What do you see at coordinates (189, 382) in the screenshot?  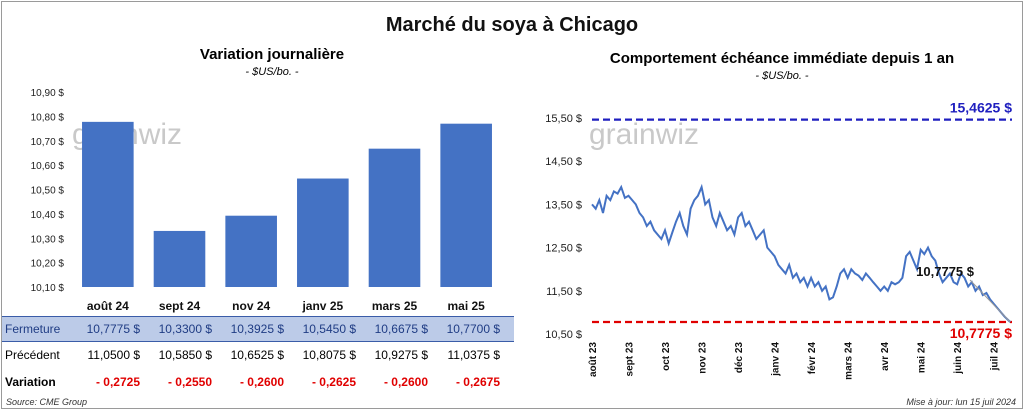 I see `table-cell: - 0,2550` at bounding box center [189, 382].